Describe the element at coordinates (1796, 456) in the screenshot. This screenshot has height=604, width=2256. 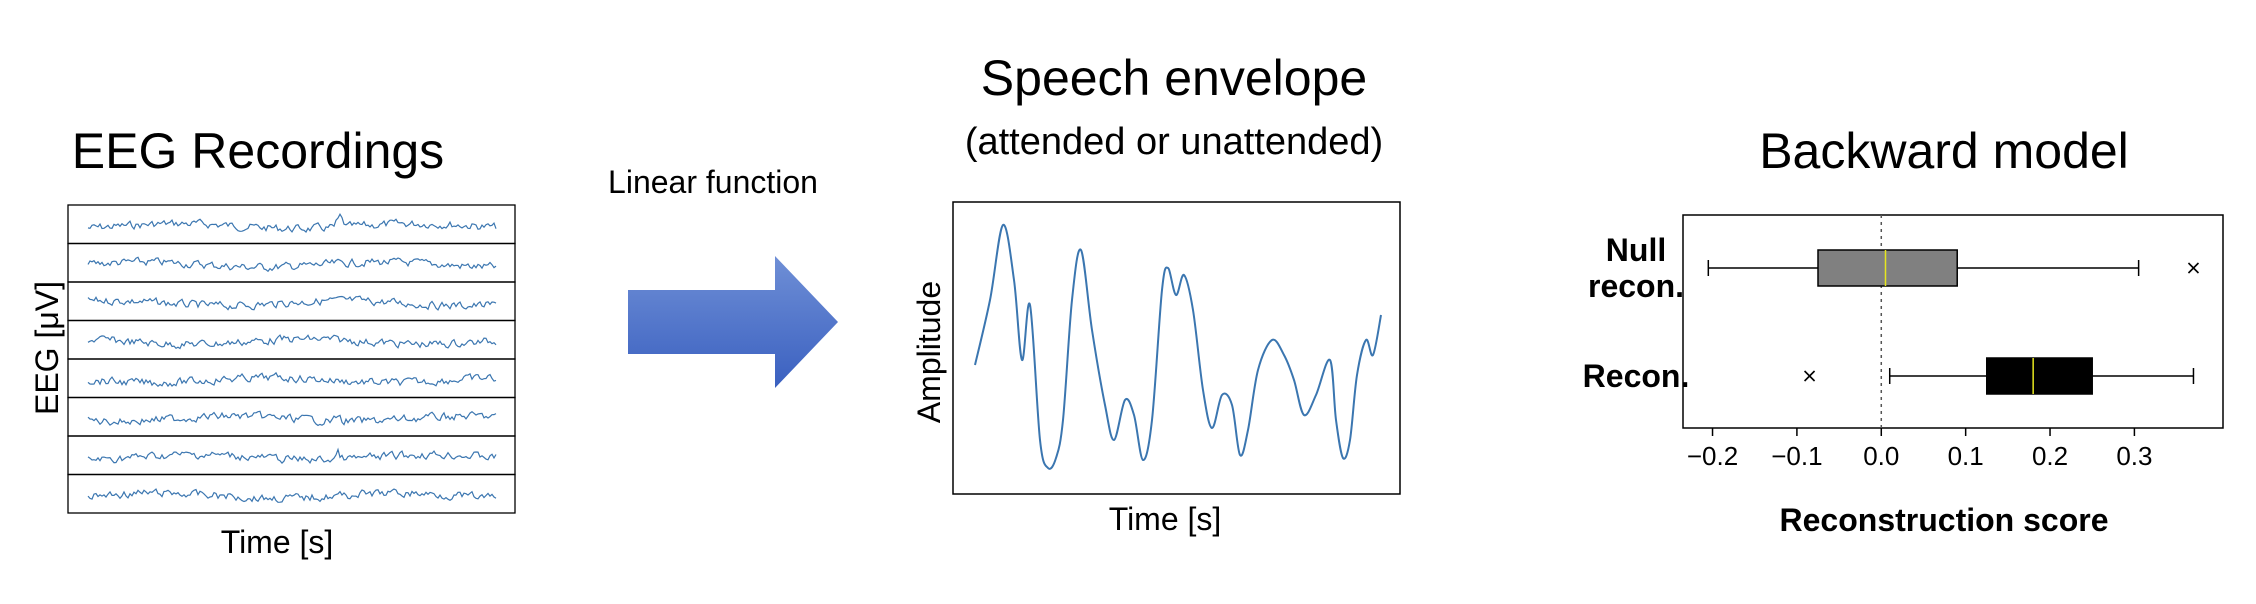
I see `x-tick-label: −0.1` at that location.